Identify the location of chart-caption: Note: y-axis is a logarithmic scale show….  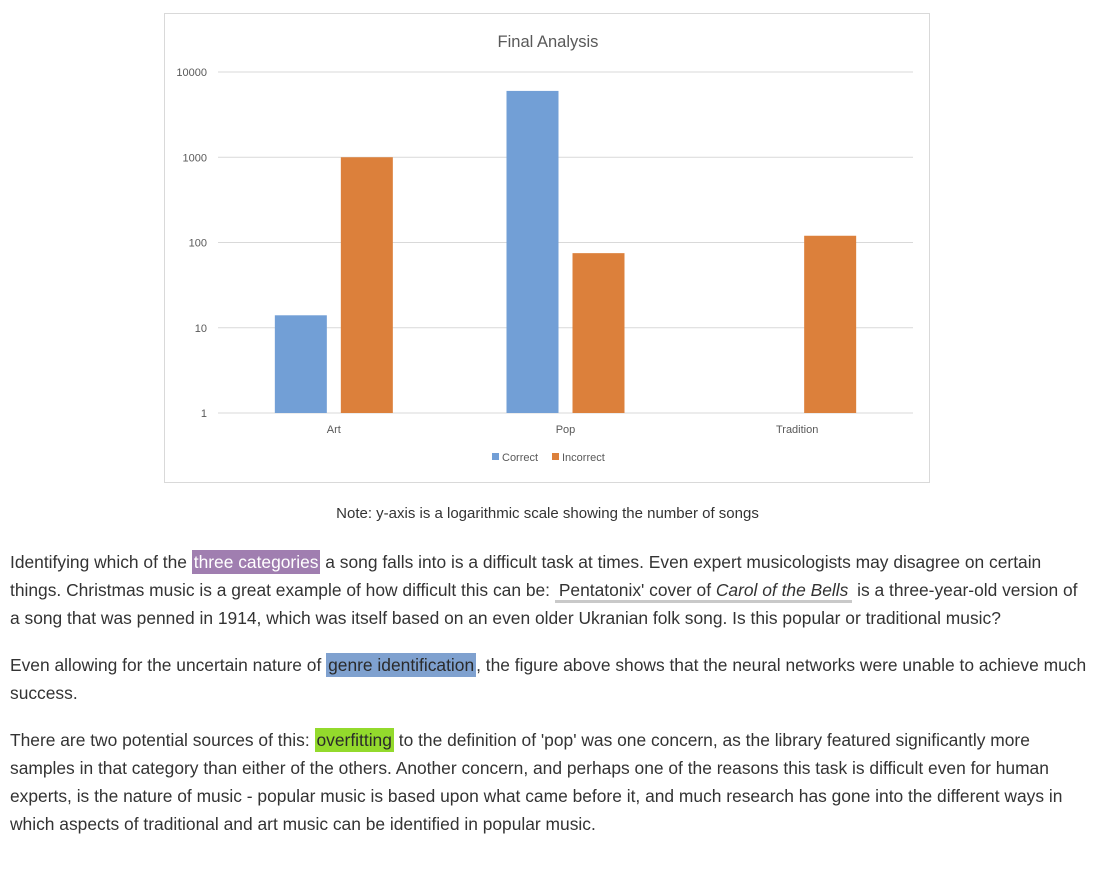
(547, 513).